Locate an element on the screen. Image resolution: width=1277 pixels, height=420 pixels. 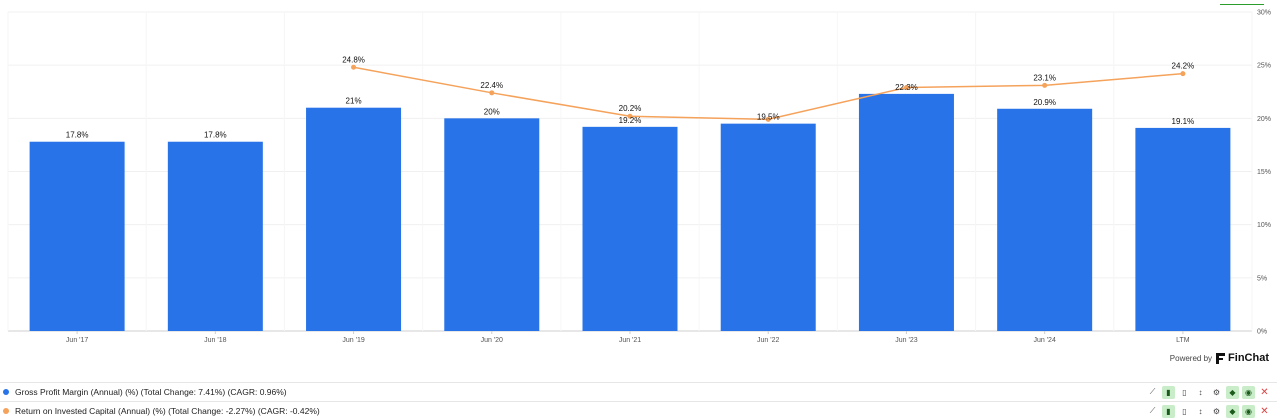
powered-by-label: Powered by is located at coordinates (1191, 358).